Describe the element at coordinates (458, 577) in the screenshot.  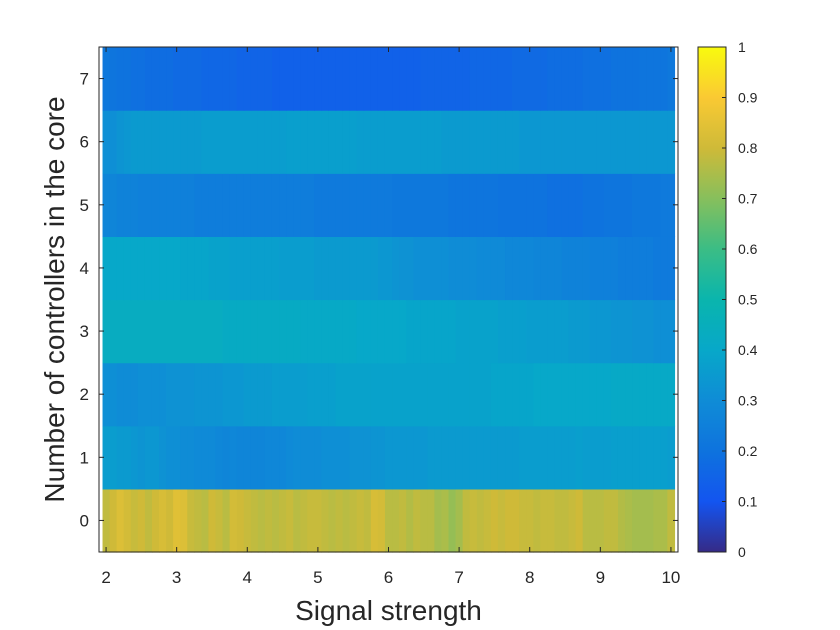
I see `x-tick-label: 7` at that location.